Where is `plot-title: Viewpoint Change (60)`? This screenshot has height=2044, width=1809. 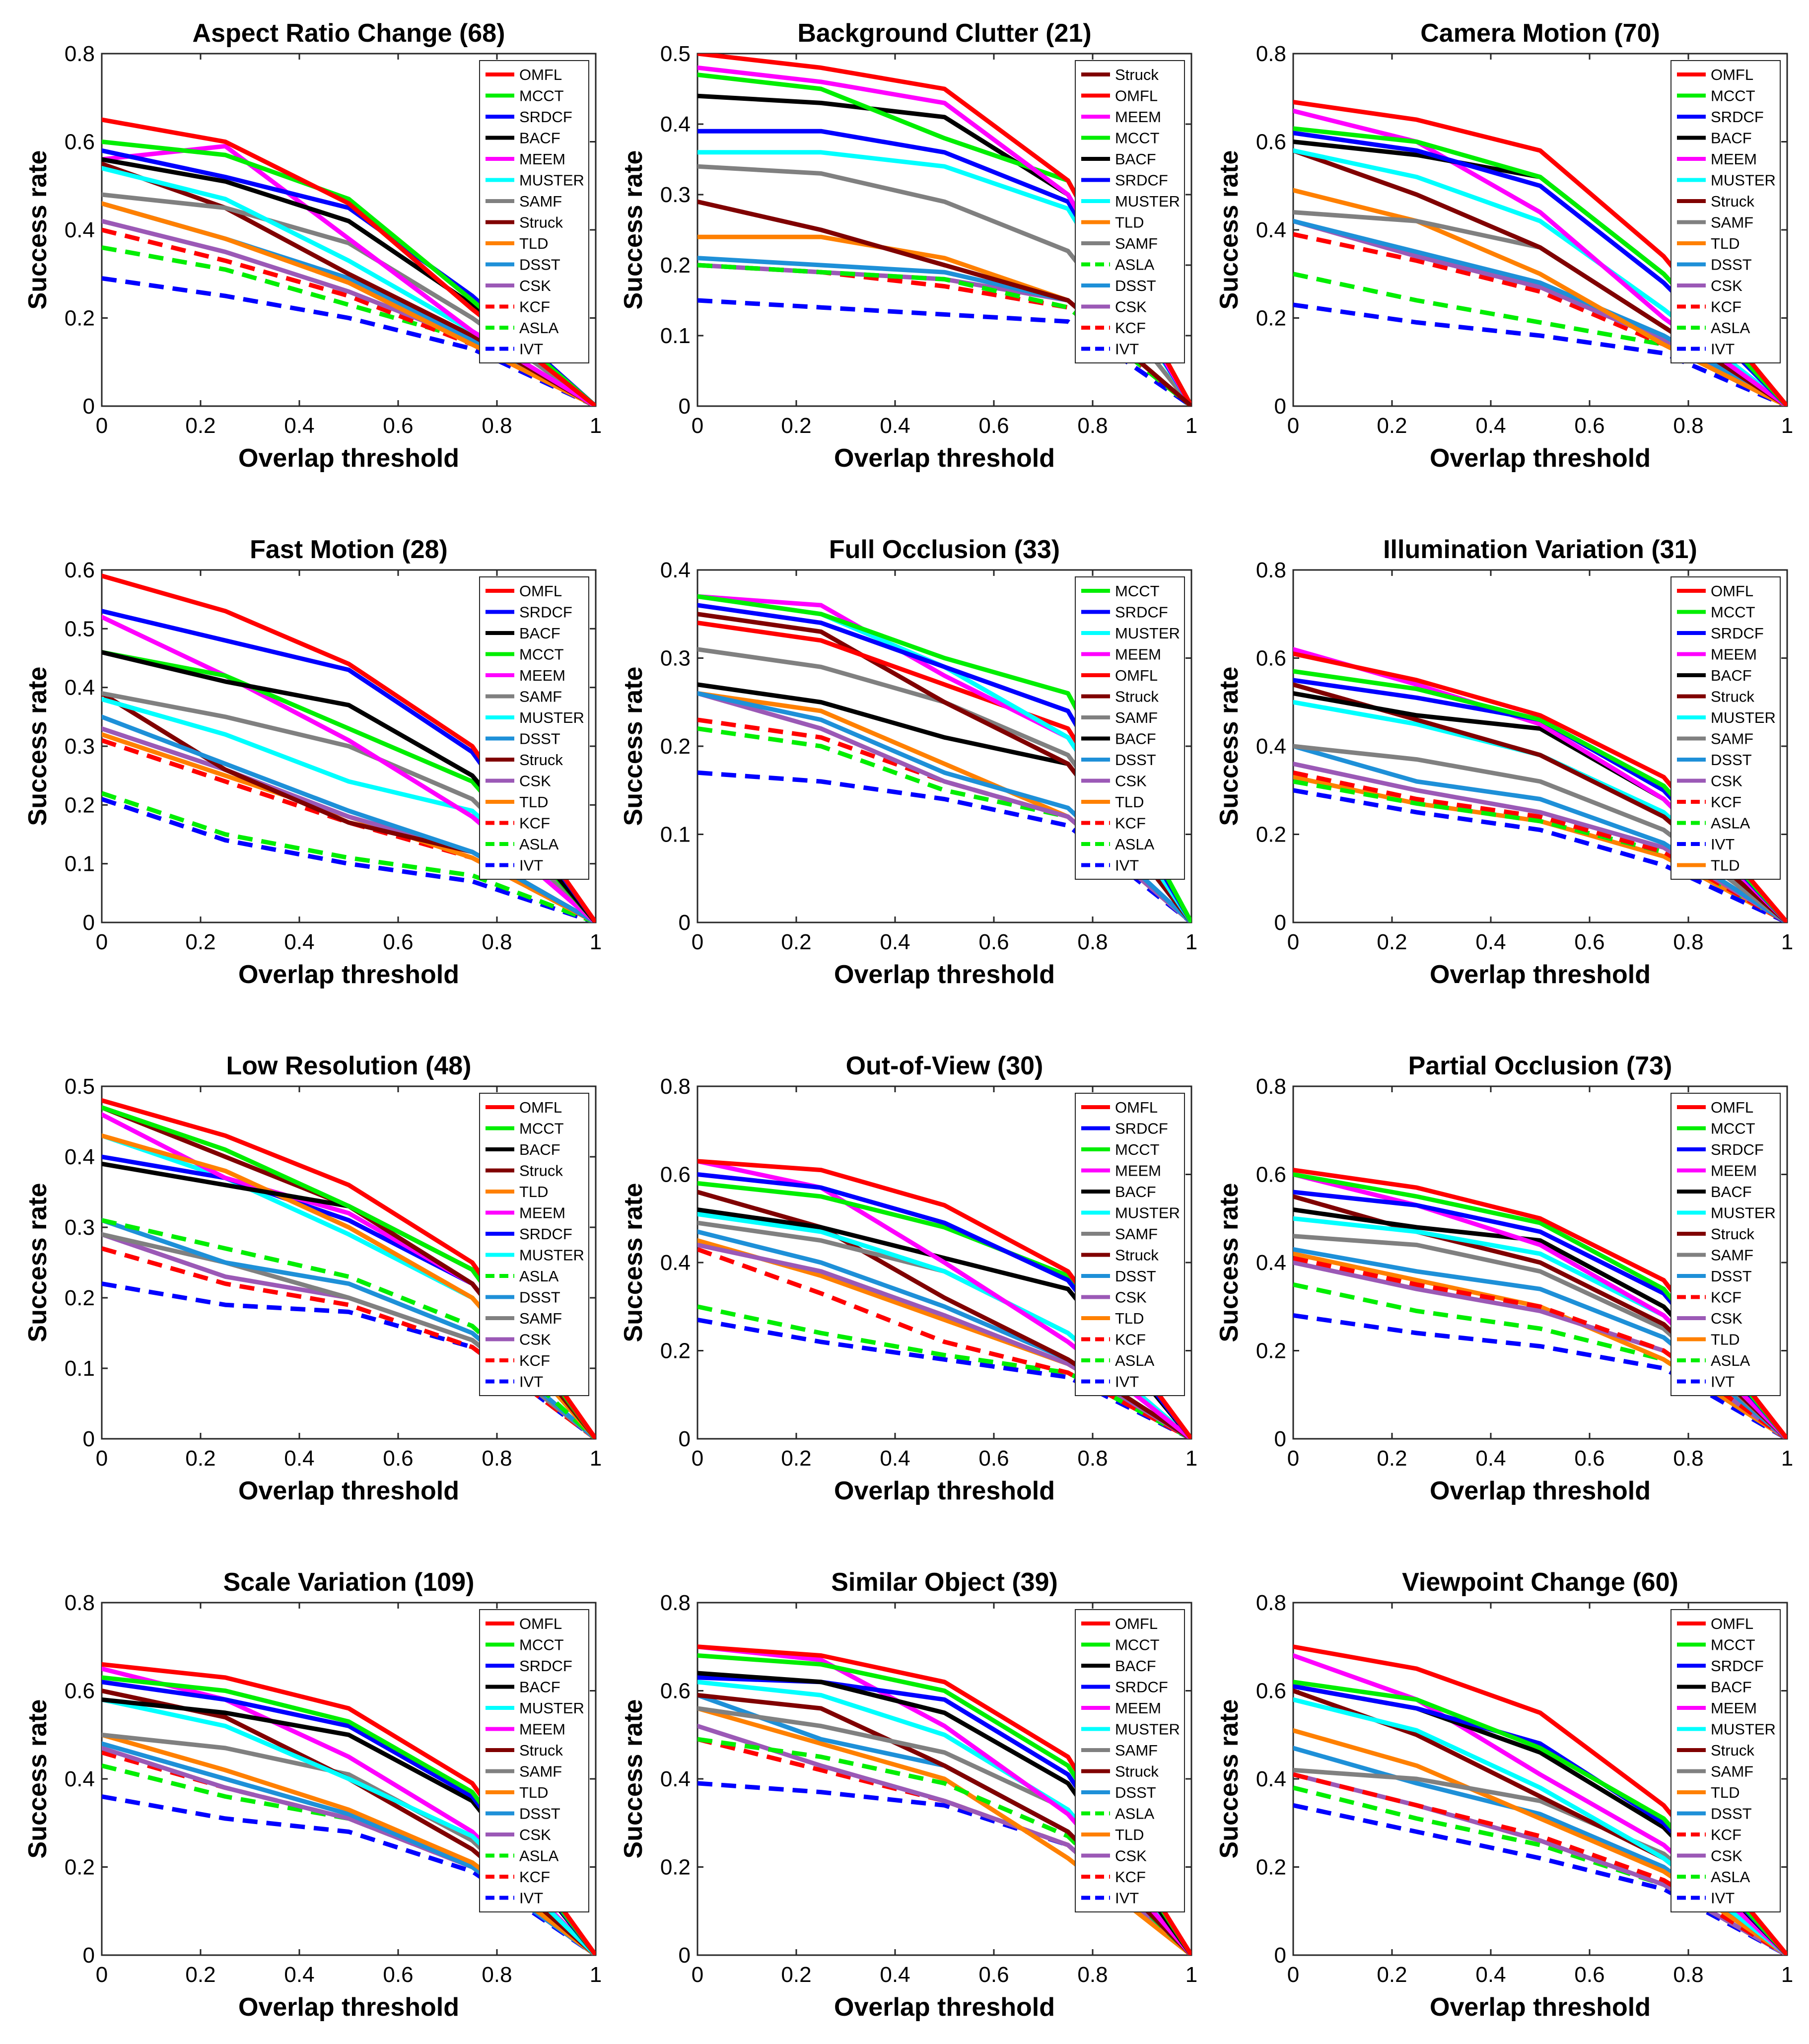 plot-title: Viewpoint Change (60) is located at coordinates (1540, 1583).